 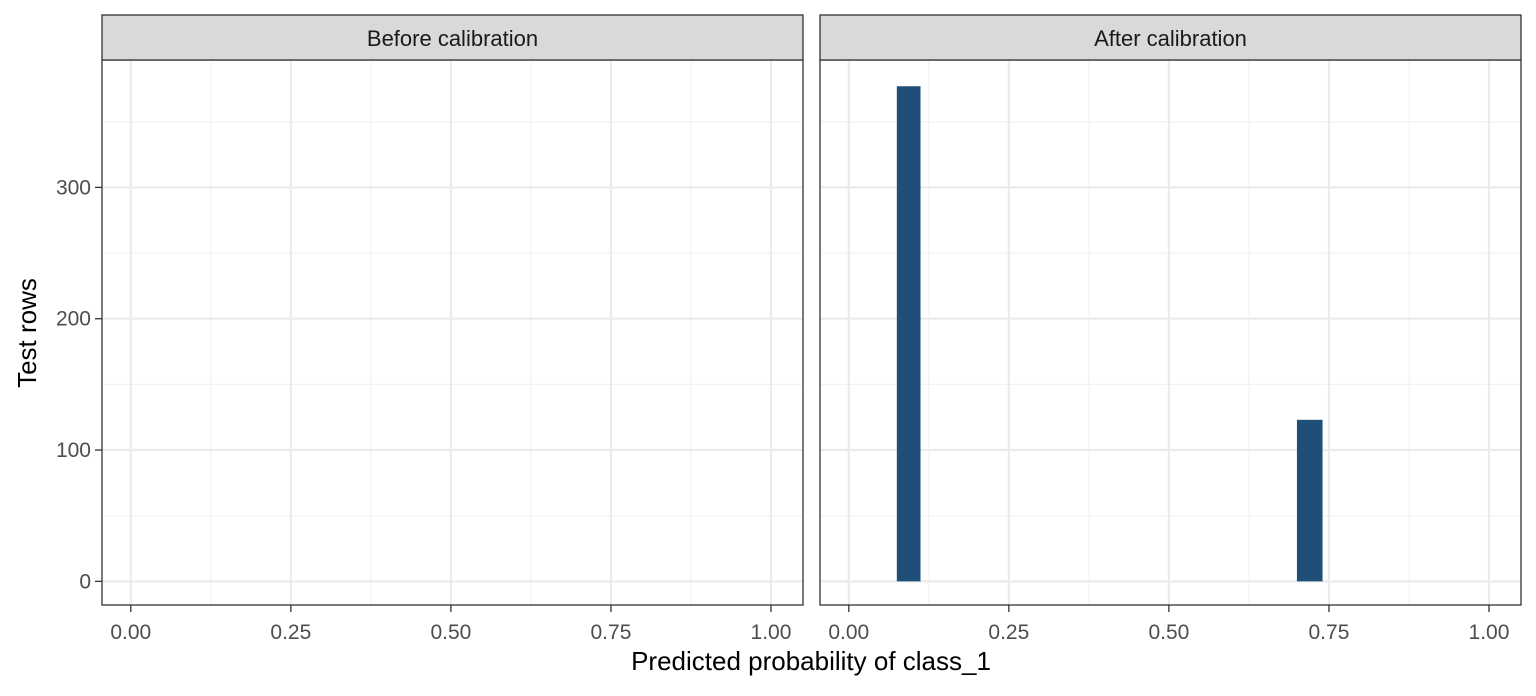 I want to click on y-tick-label: 200, so click(x=73, y=319).